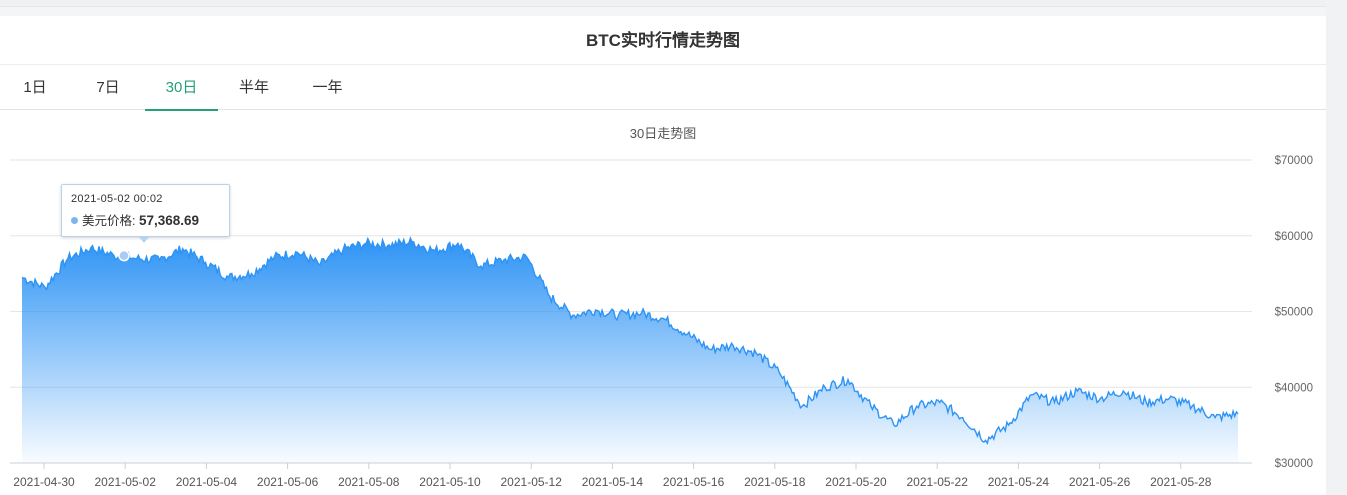 The width and height of the screenshot is (1347, 495). I want to click on tab-7d: 7日, so click(108, 87).